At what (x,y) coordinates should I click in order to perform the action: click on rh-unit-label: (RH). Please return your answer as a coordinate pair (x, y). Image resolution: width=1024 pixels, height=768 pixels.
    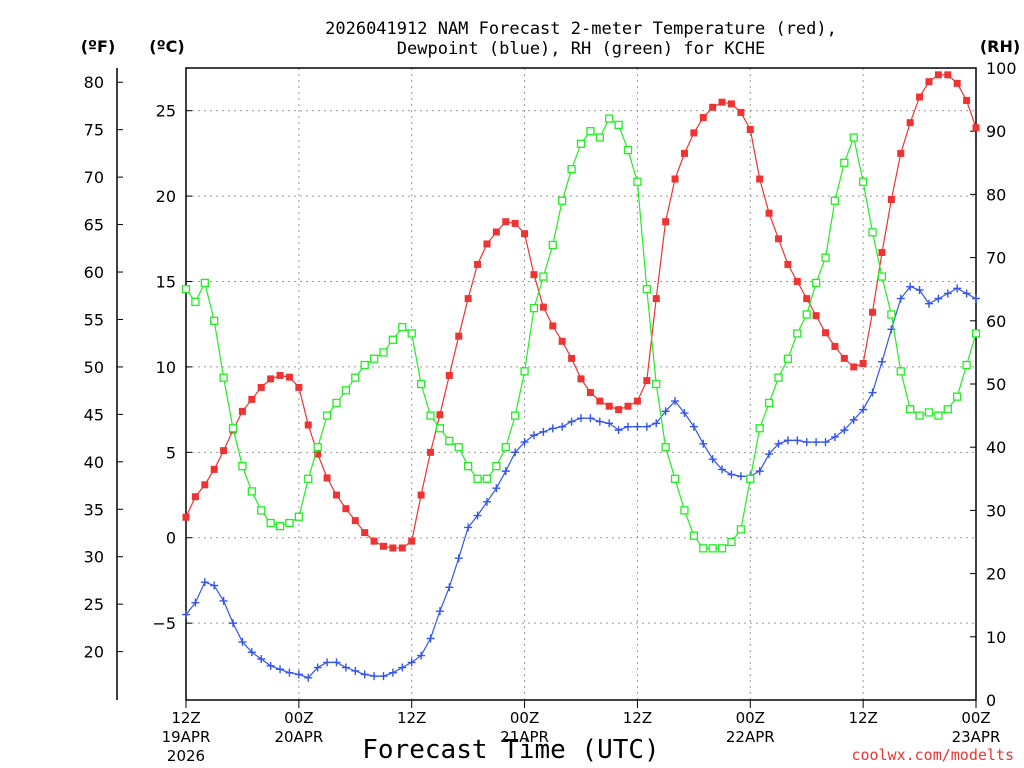
    Looking at the image, I should click on (1000, 46).